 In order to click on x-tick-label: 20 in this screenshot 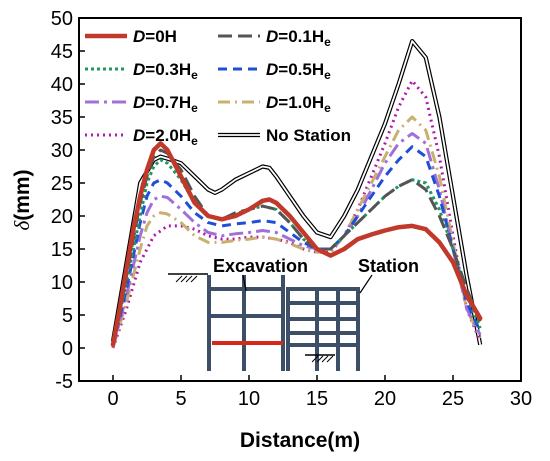, I will do `click(385, 399)`.